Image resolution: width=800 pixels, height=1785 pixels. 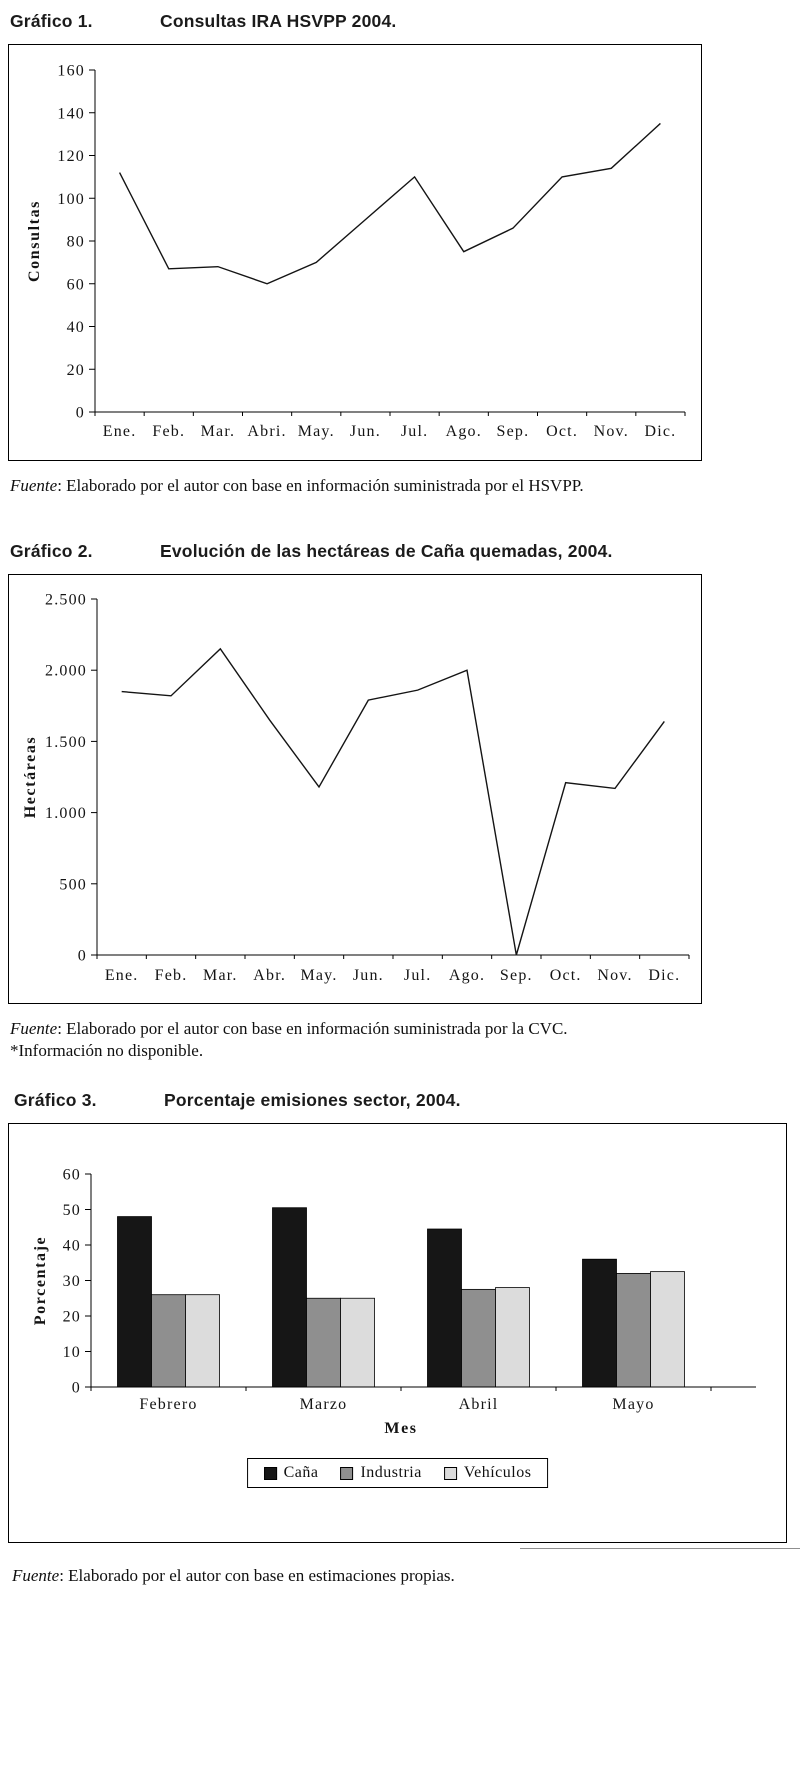 I want to click on legend-item-cana: Caña, so click(x=291, y=1473).